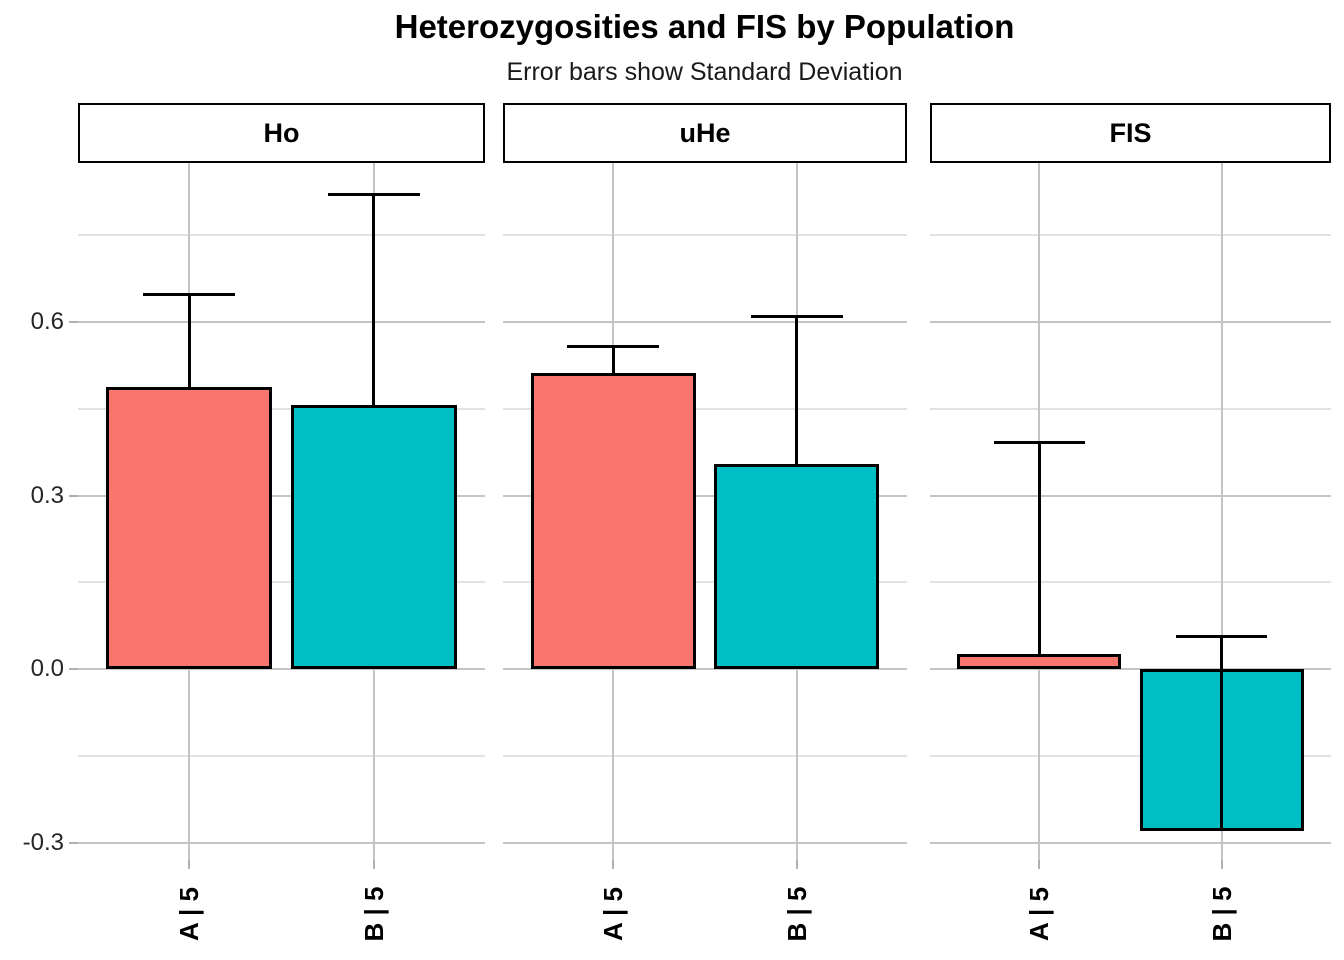  Describe the element at coordinates (704, 72) in the screenshot. I see `chart-subtitle: Error bars show Standard Deviation` at that location.